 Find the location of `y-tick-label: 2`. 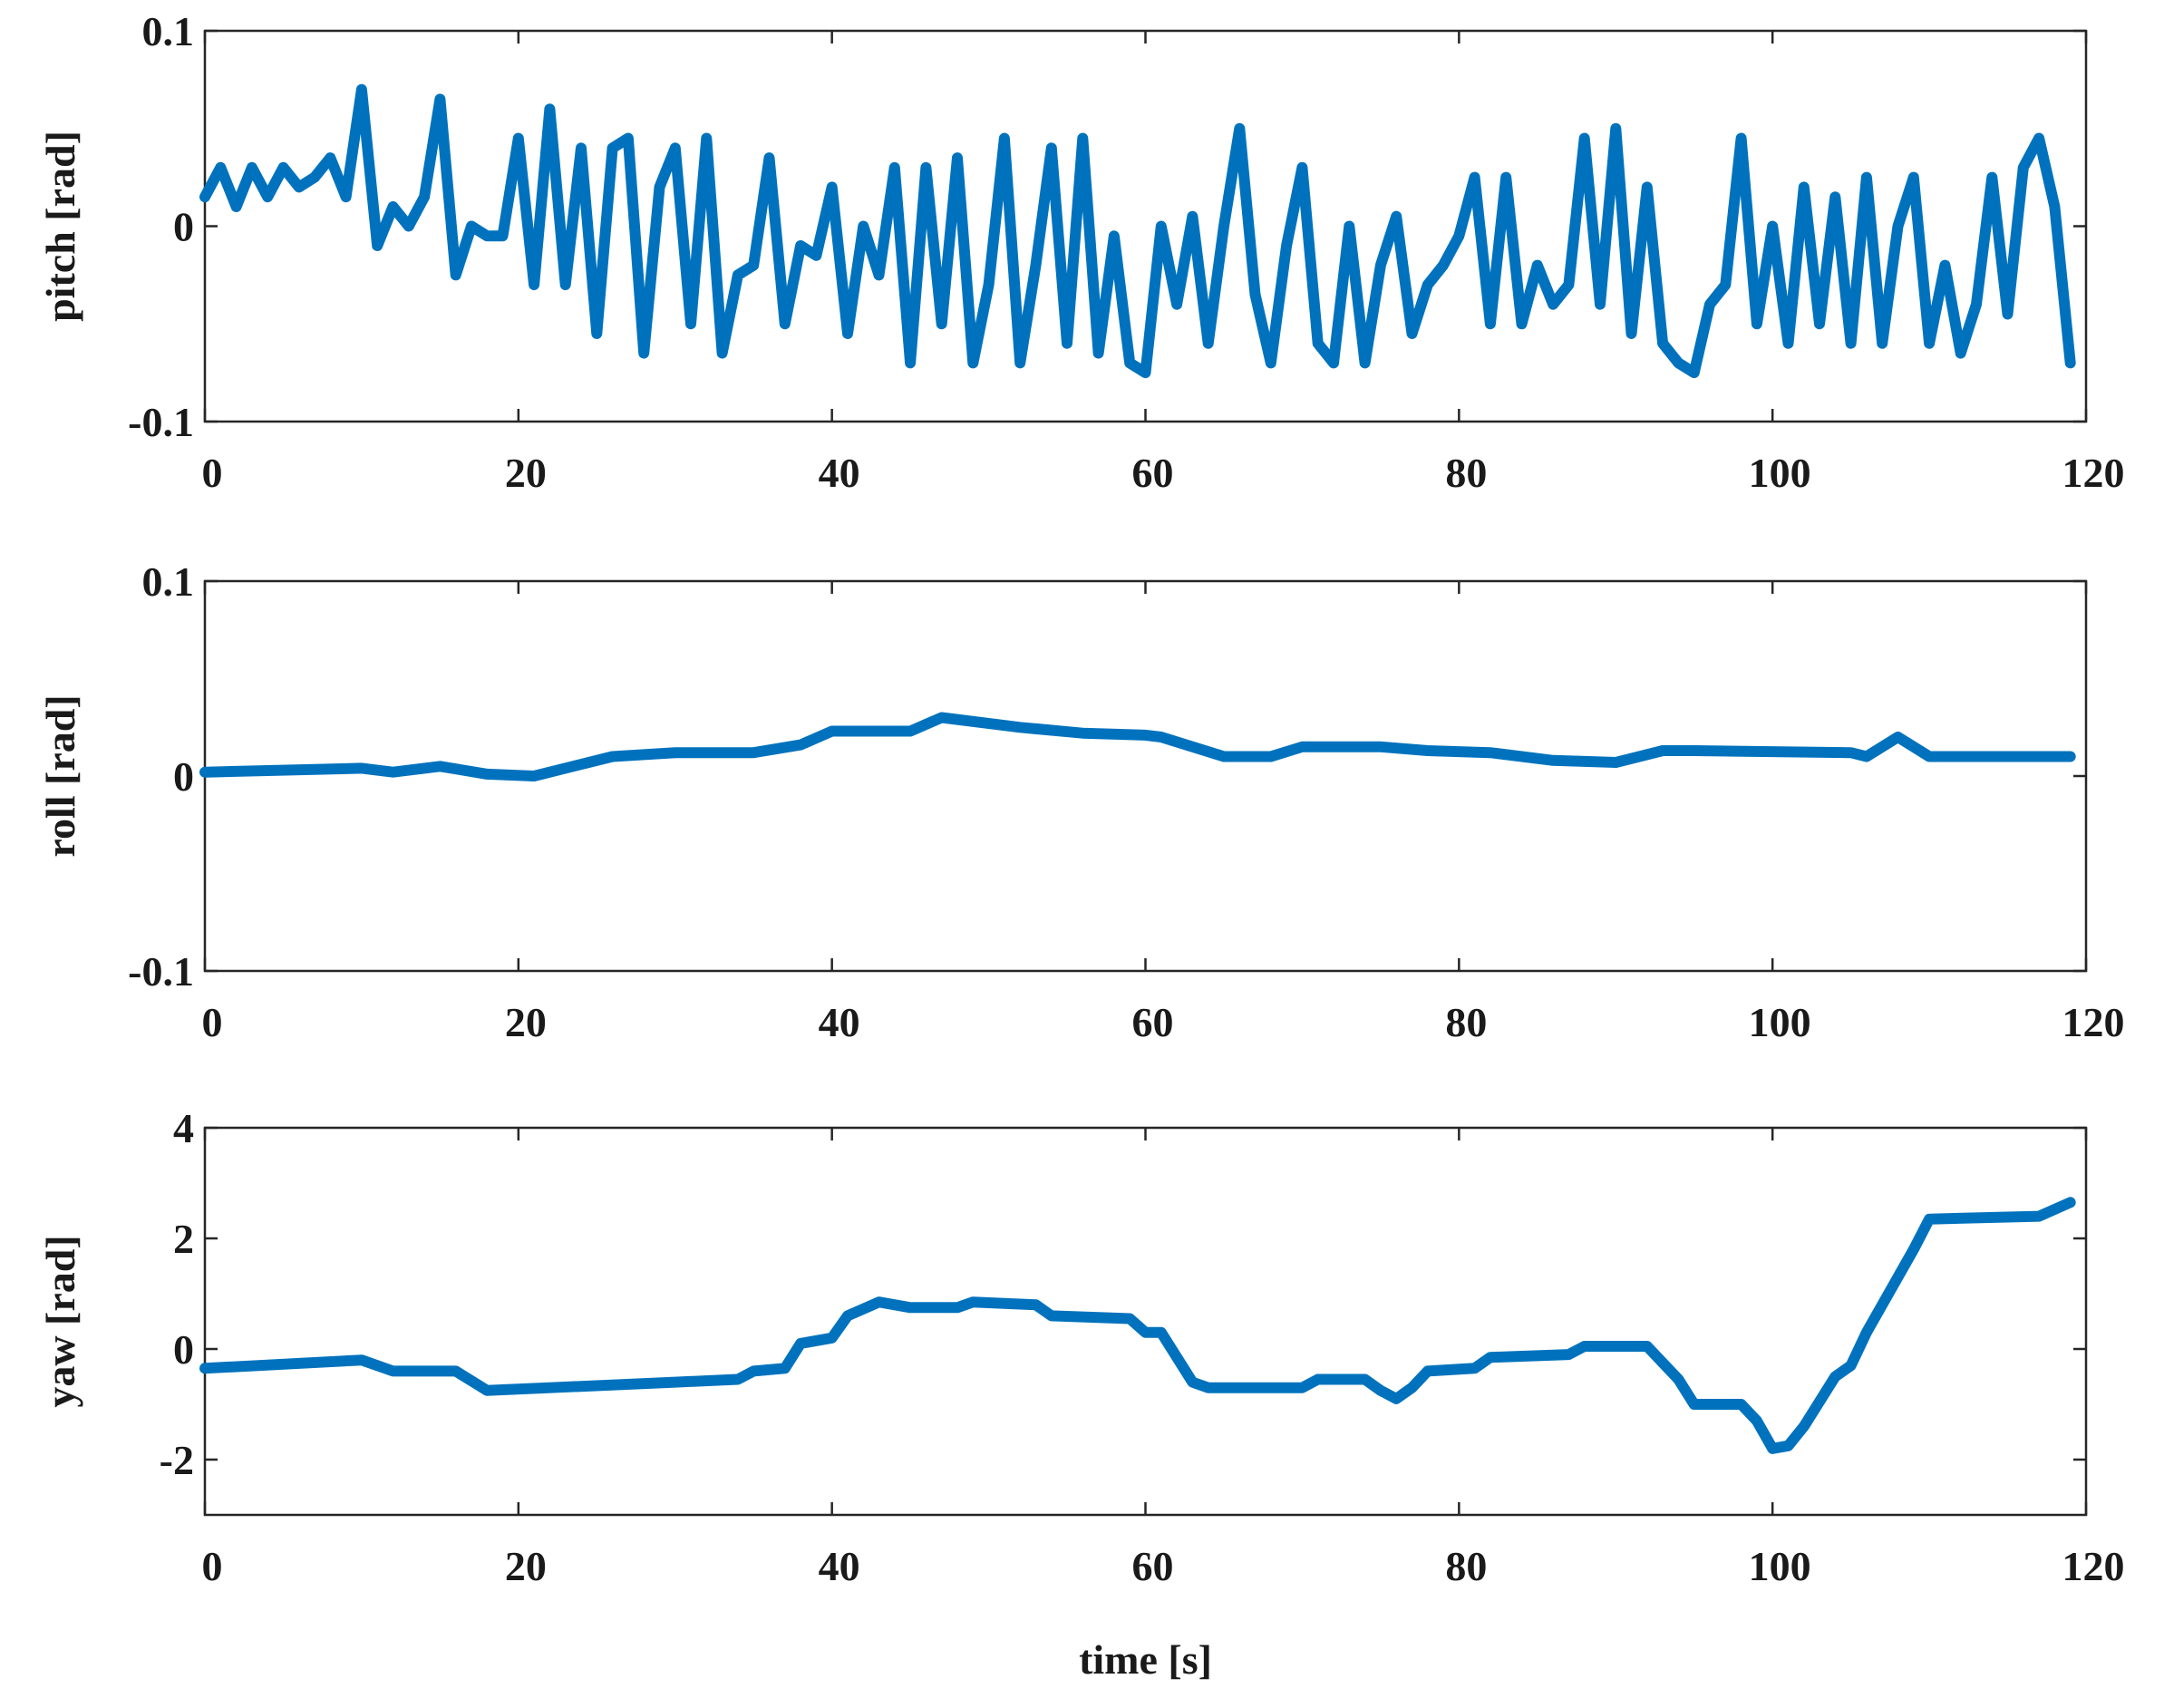

y-tick-label: 2 is located at coordinates (184, 1239).